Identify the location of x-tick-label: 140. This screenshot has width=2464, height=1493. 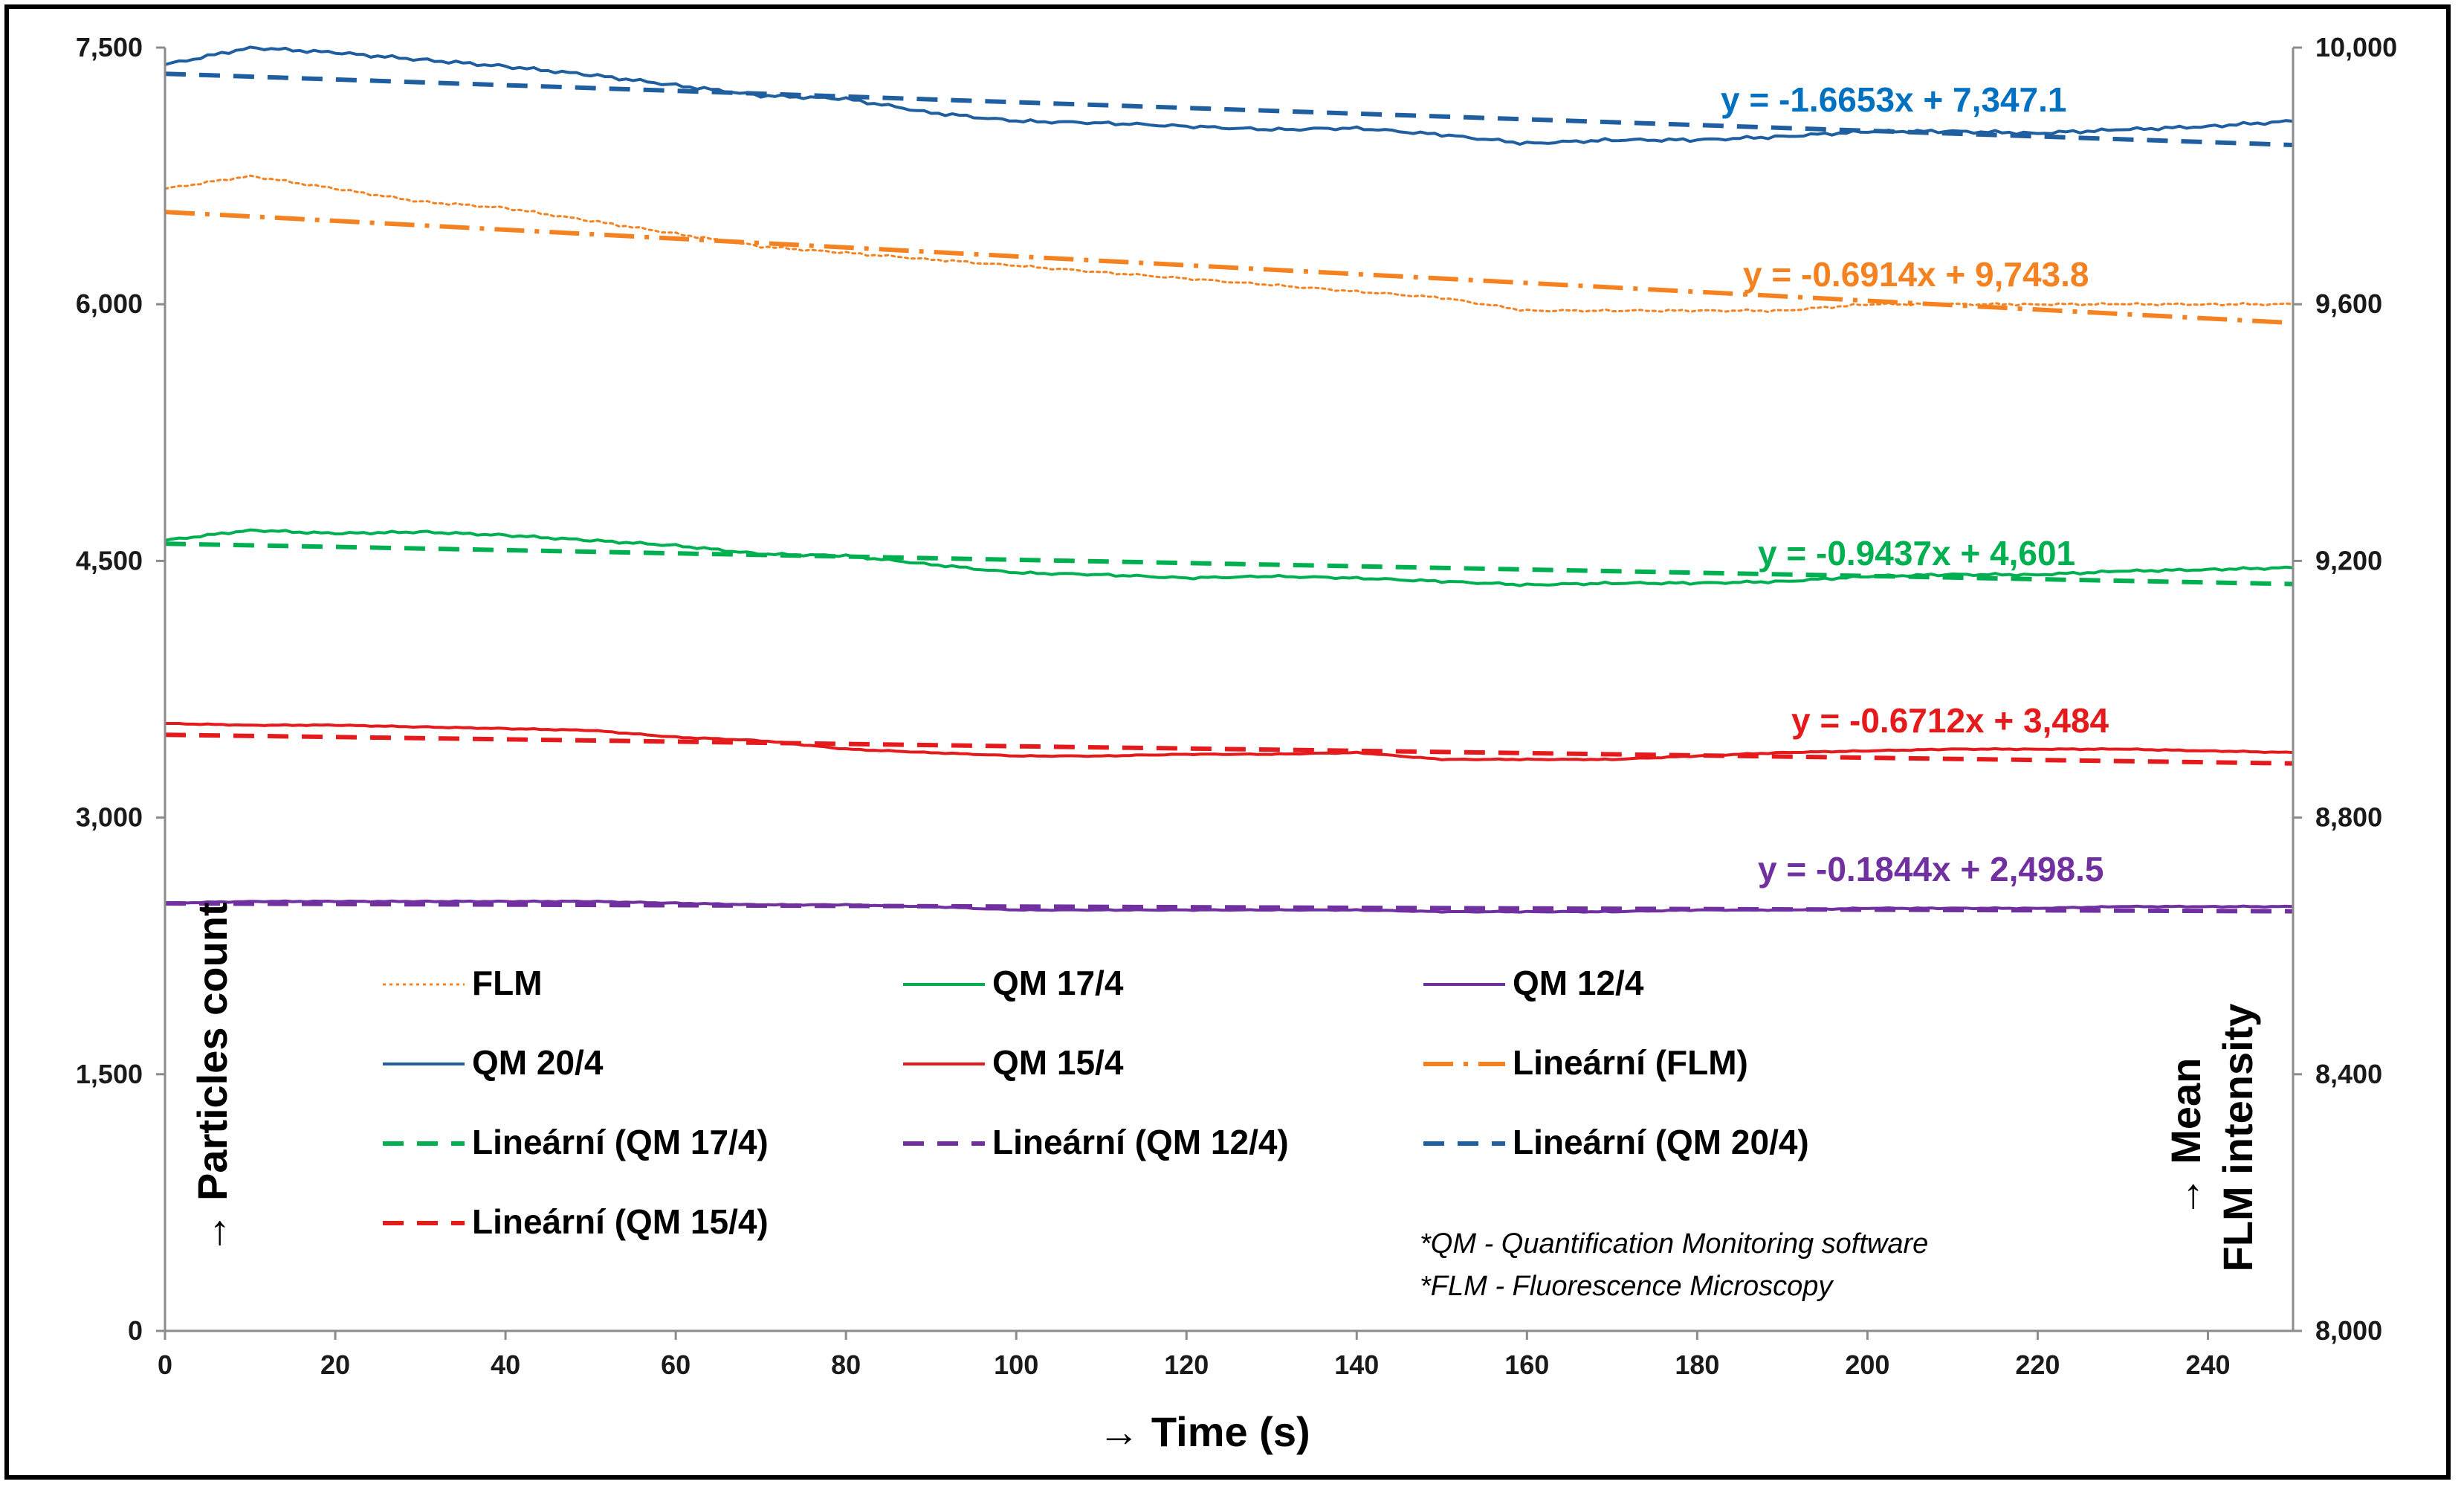
(1356, 1364).